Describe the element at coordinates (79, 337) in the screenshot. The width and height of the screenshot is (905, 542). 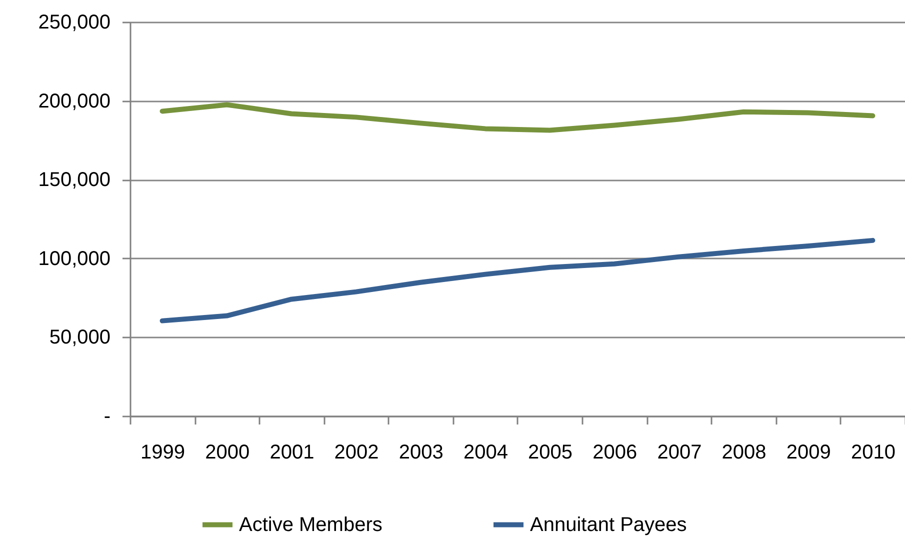
I see `y-tick-label: 50,000` at that location.